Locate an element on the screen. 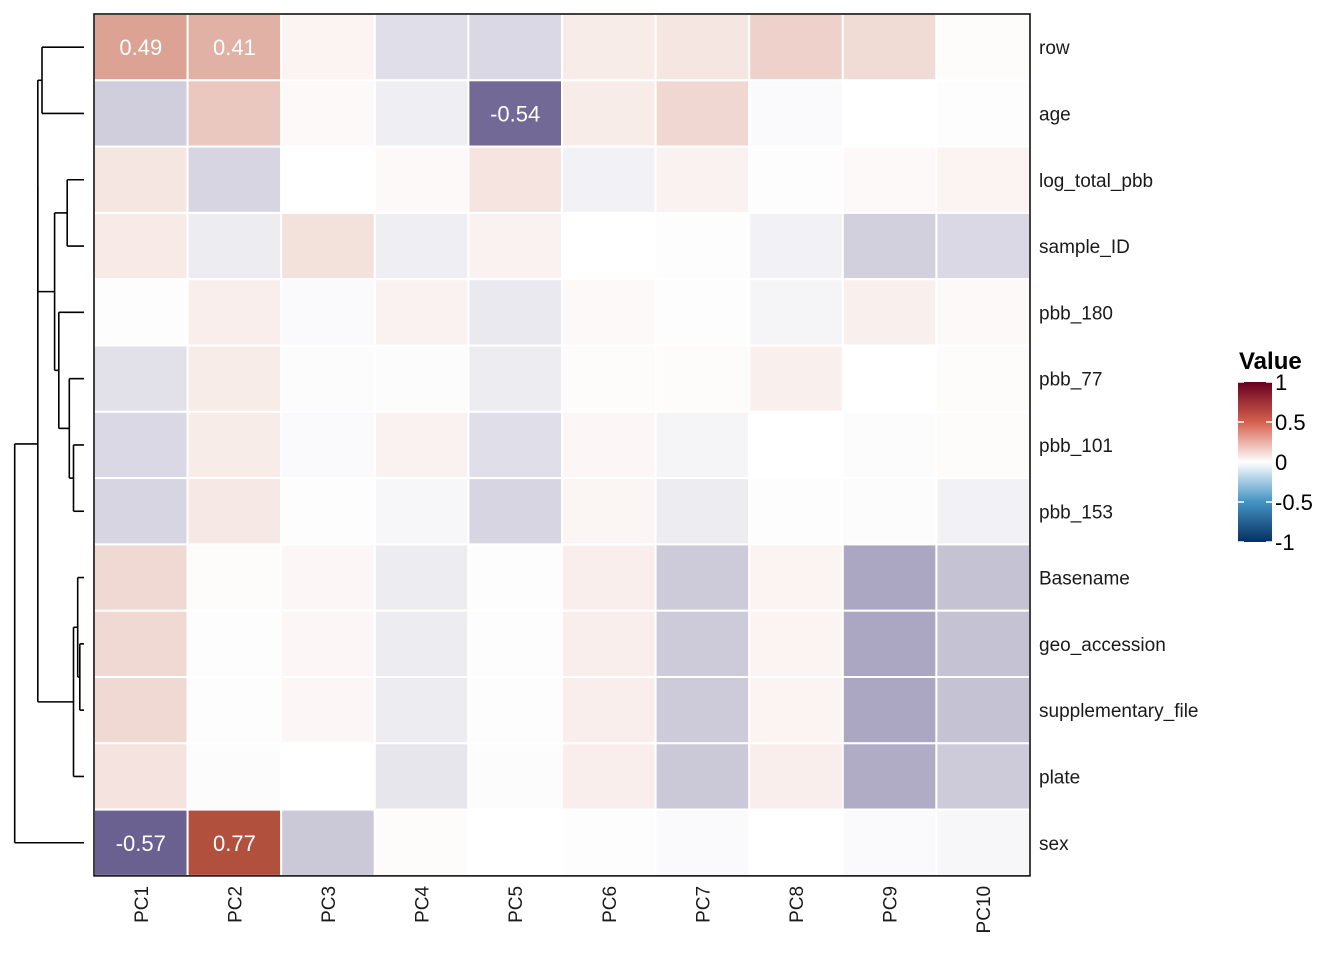  row-label: sex is located at coordinates (1054, 844).